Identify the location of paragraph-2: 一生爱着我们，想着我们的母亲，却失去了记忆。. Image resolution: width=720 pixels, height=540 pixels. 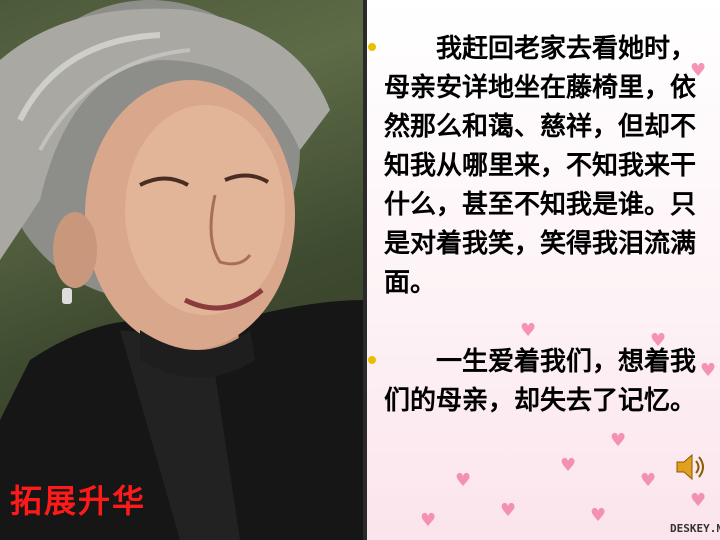
(540, 381).